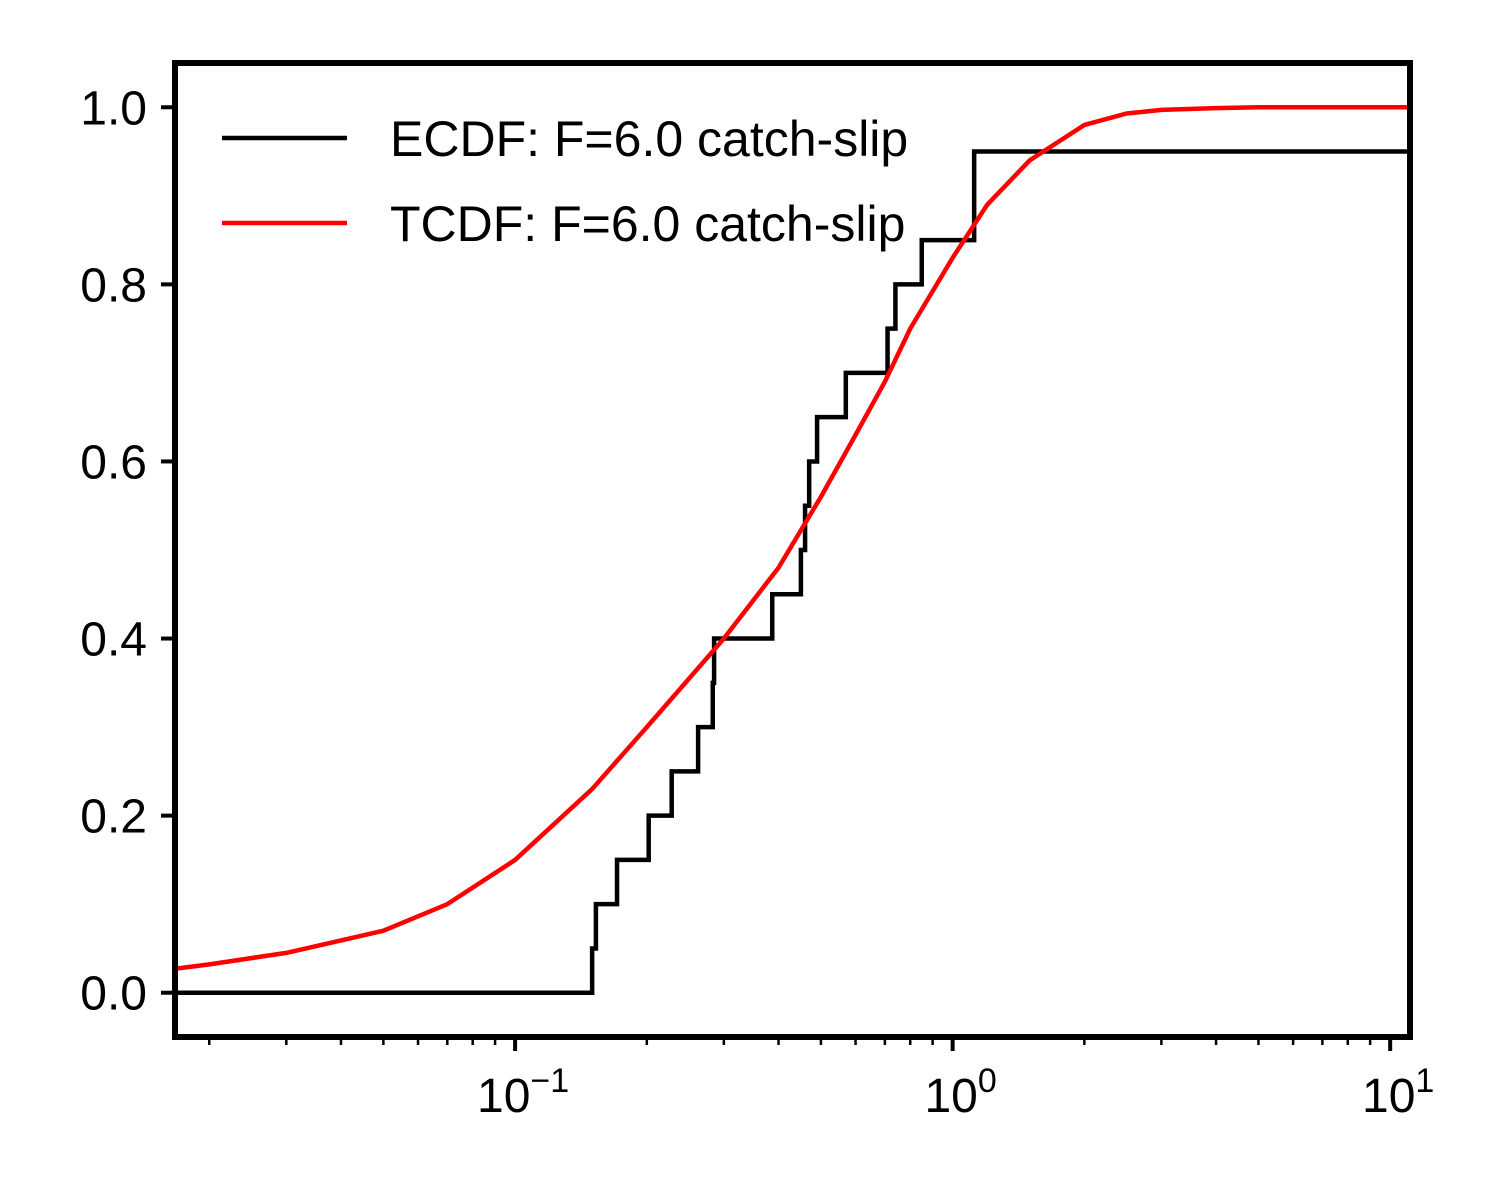 This screenshot has height=1200, width=1500. I want to click on y-tick-label: 1.0, so click(113, 108).